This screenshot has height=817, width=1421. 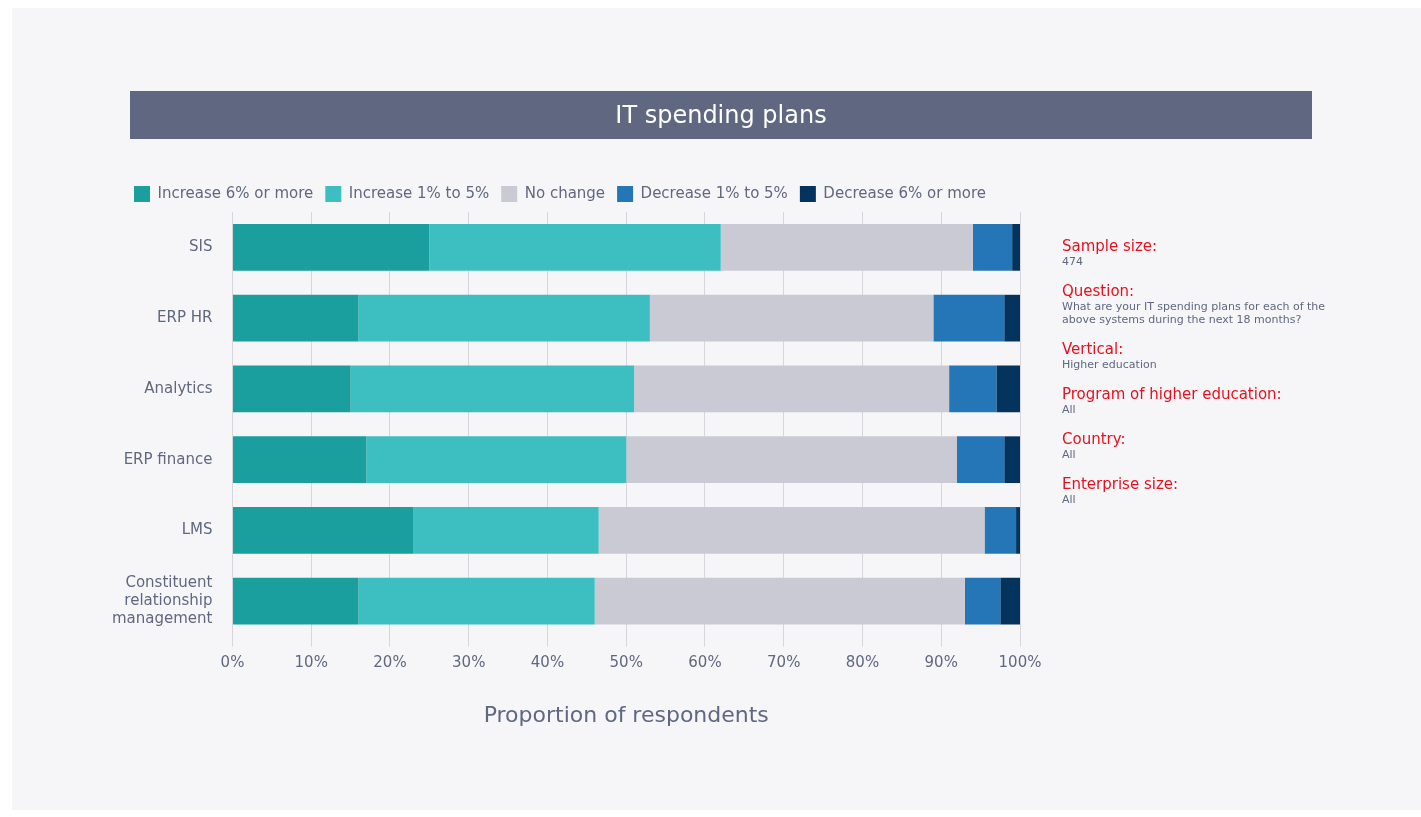 What do you see at coordinates (1110, 246) in the screenshot?
I see `text: Sample size:` at bounding box center [1110, 246].